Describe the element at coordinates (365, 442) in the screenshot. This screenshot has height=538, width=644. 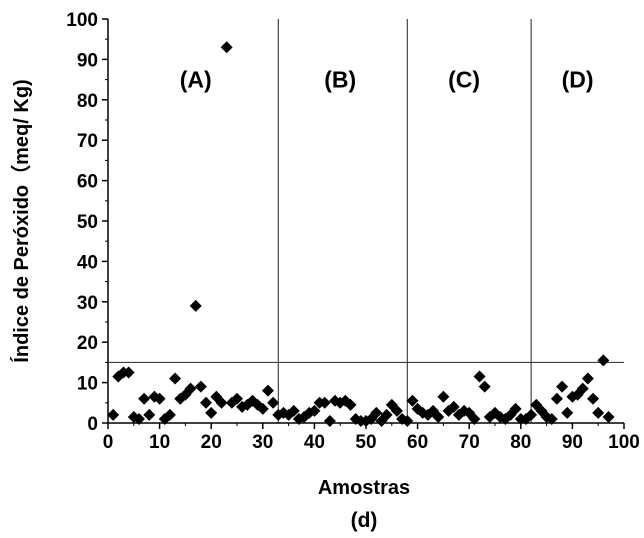
I see `x-tick-label: 50` at that location.